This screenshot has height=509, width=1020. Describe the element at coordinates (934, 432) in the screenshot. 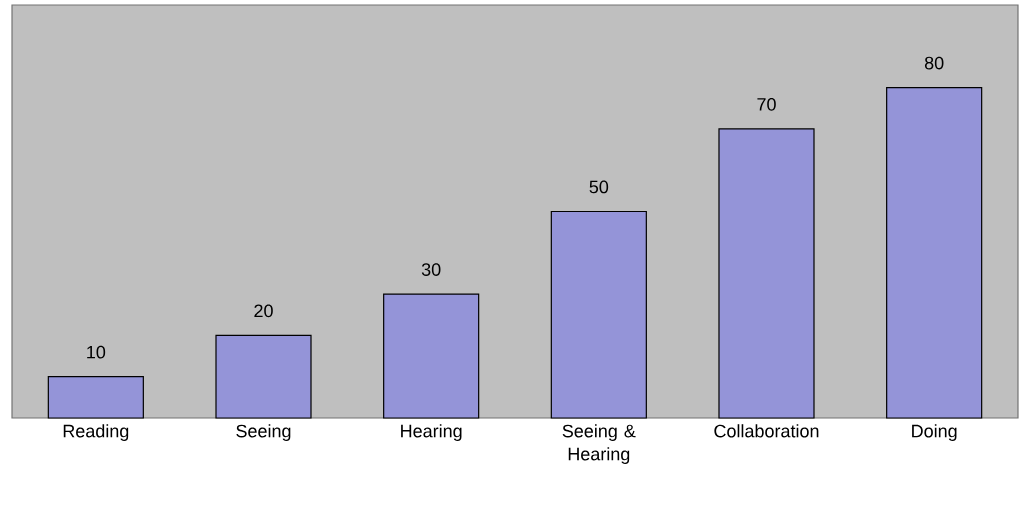

I see `x-tick-label: Doing` at that location.